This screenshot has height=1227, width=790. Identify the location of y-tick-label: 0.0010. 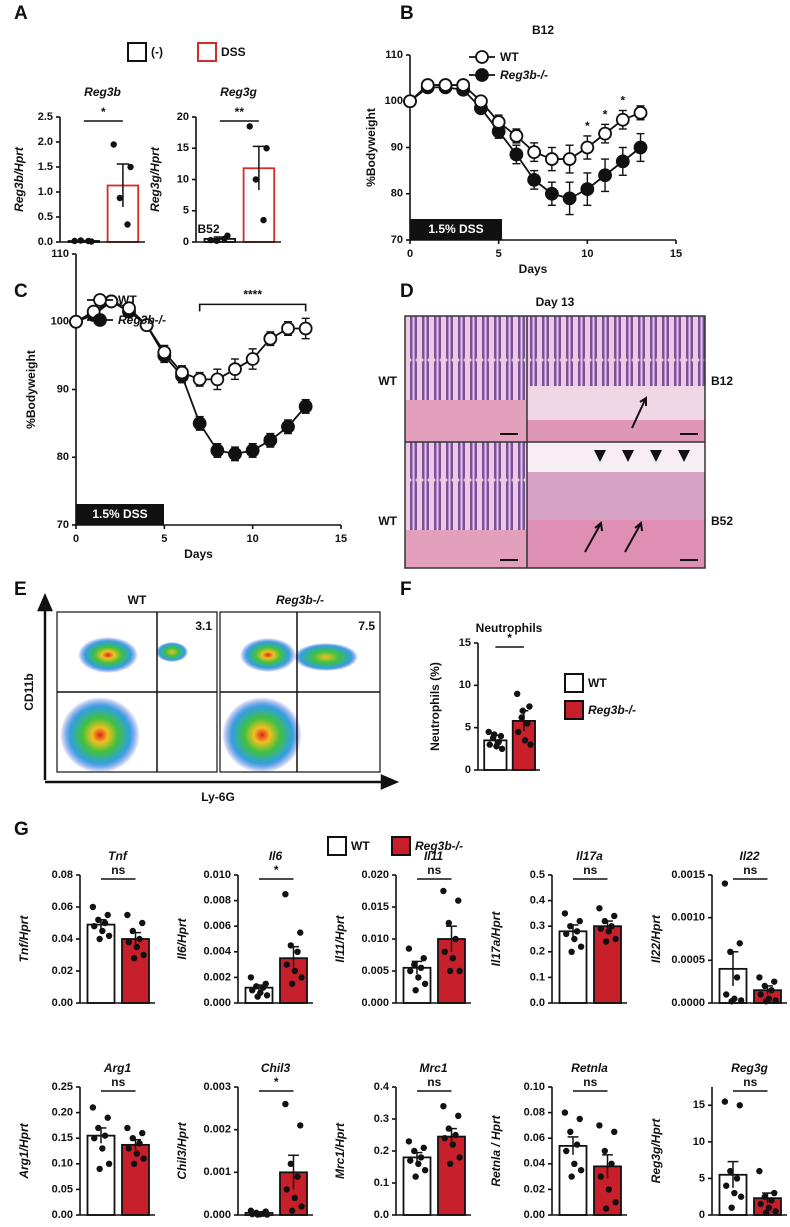
(688, 918).